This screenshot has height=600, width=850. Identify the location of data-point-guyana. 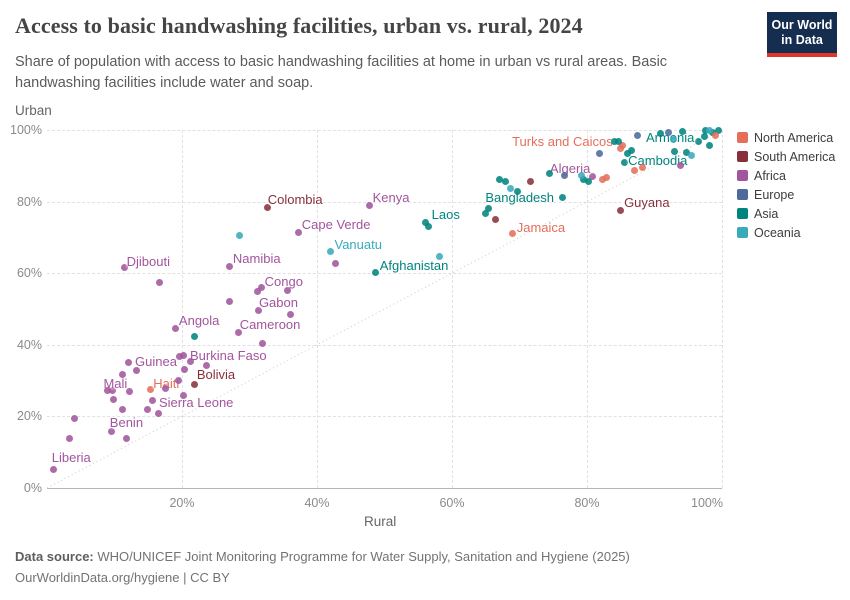
(620, 210).